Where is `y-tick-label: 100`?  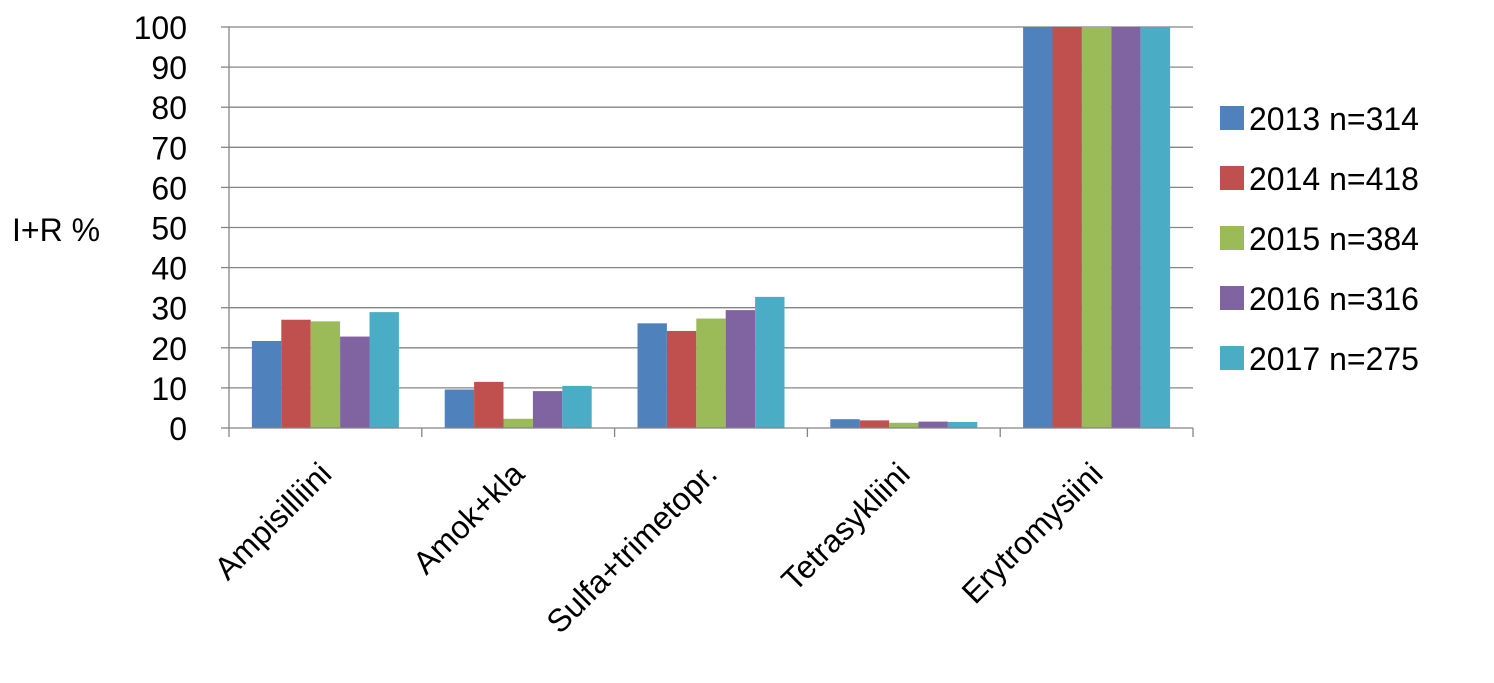
y-tick-label: 100 is located at coordinates (160, 28).